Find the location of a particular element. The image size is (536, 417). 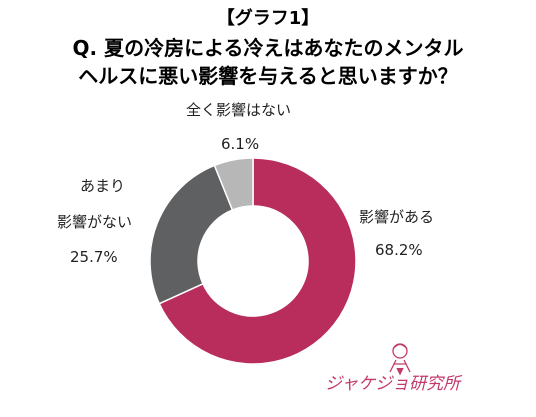

chart-title-line-2: ヘルスに悪い影響を与えると思いますか？ is located at coordinates (268, 76).